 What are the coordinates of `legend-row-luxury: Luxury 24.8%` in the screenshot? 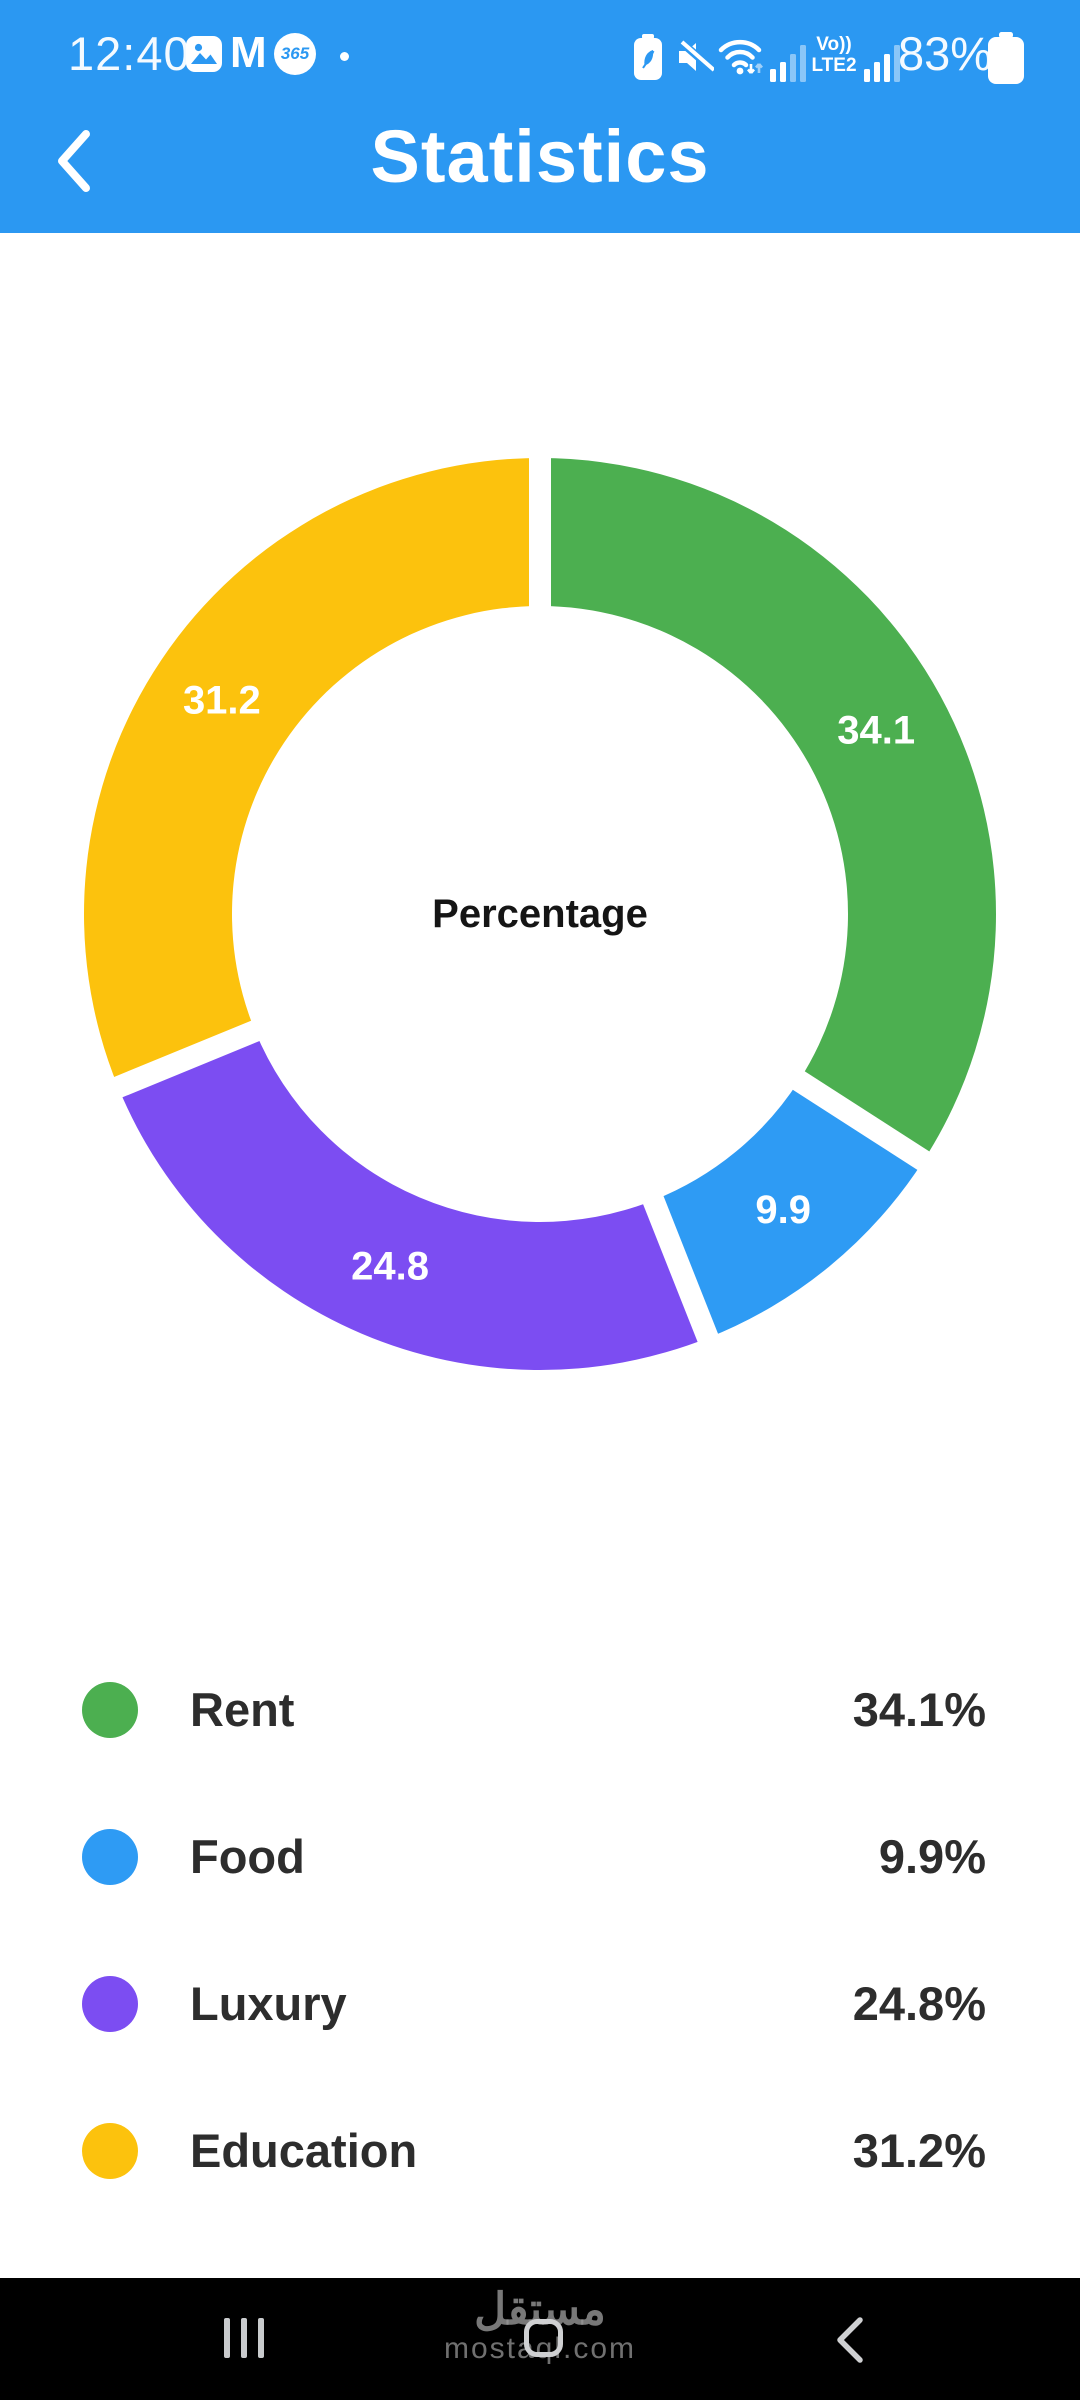 It's located at (534, 2003).